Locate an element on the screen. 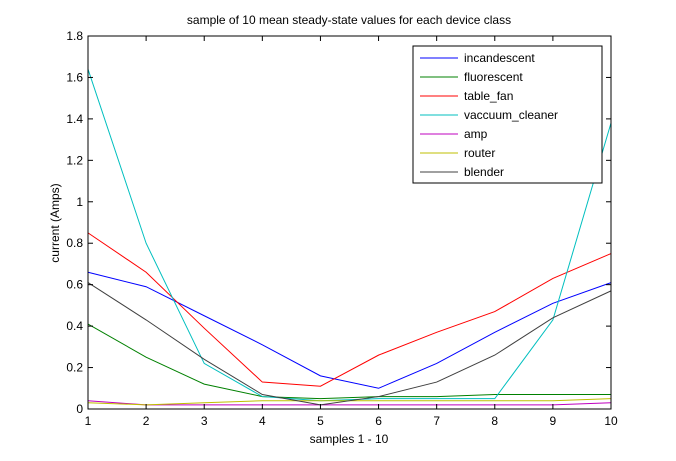 The height and width of the screenshot is (461, 676). legend-label-blender: blender is located at coordinates (484, 172).